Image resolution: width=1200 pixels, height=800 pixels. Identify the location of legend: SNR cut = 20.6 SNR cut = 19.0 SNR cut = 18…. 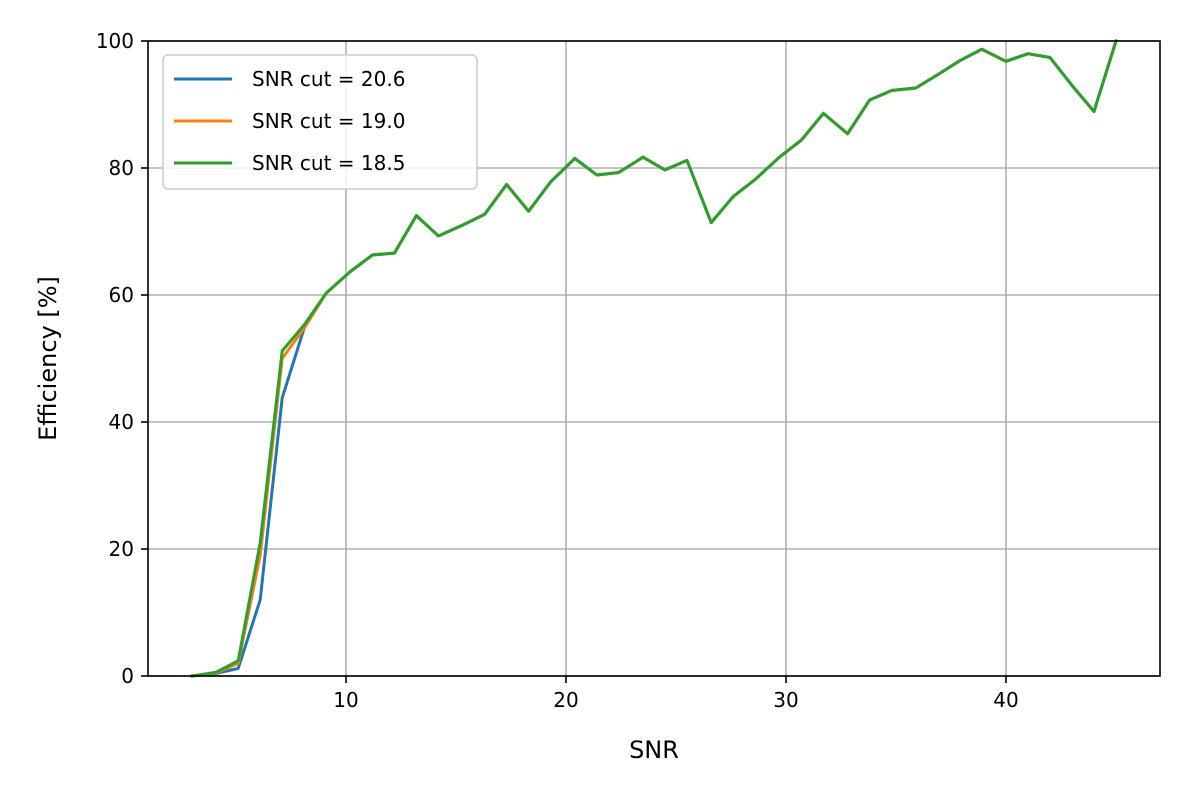
(320, 122).